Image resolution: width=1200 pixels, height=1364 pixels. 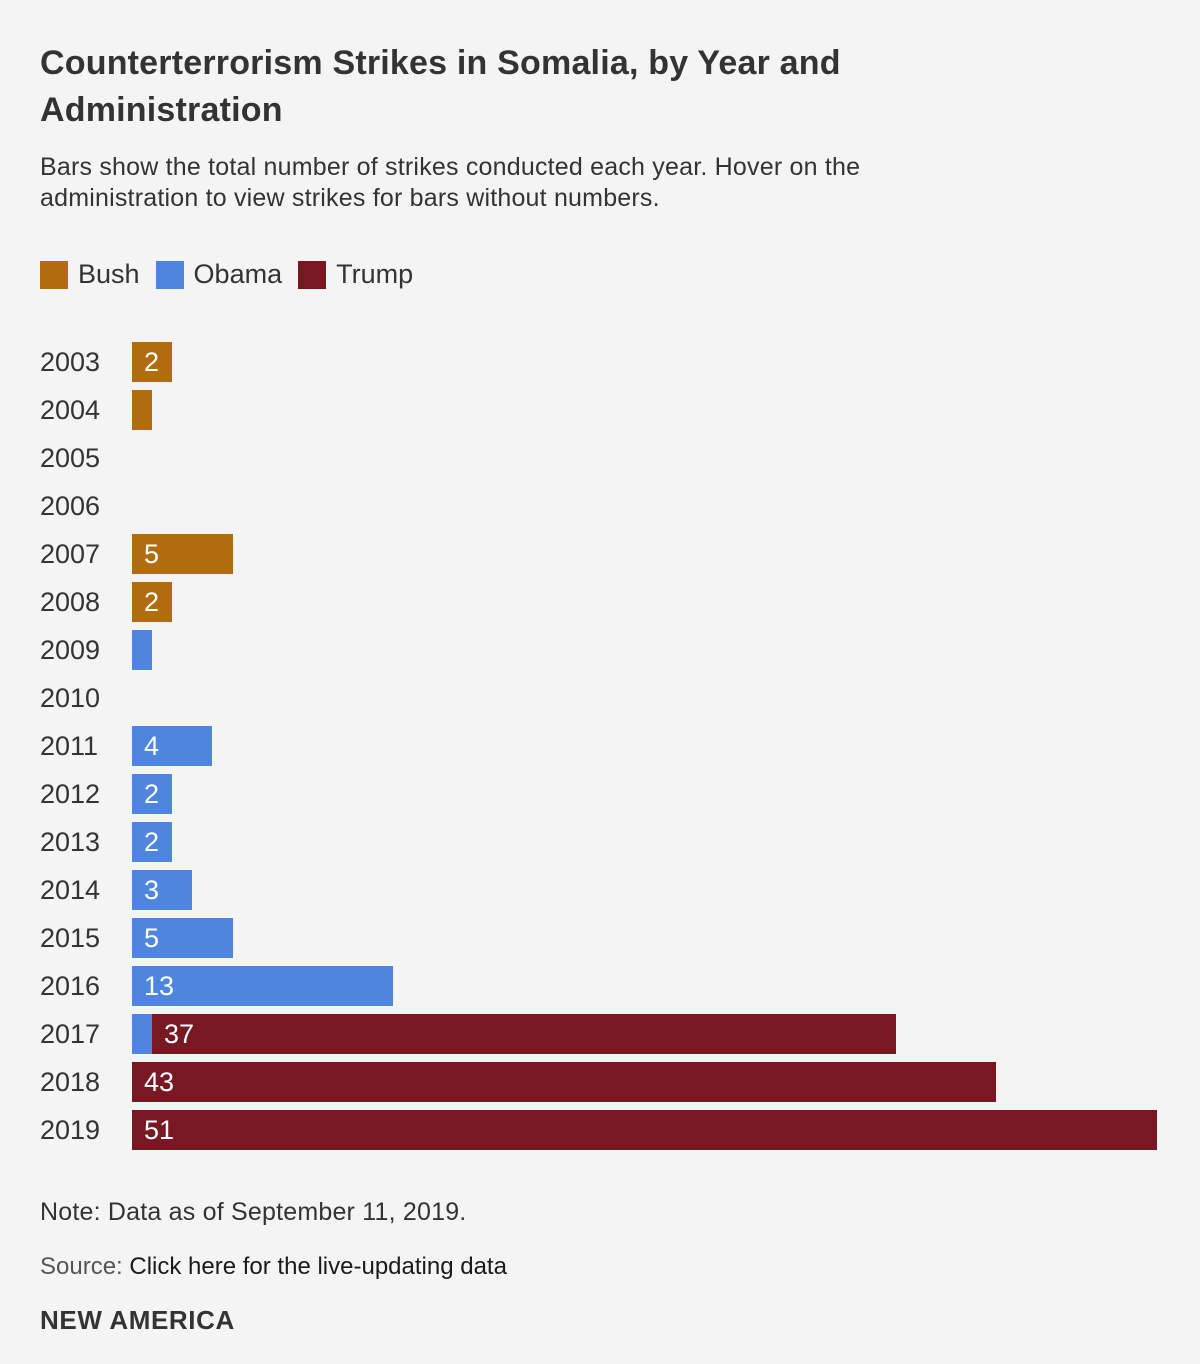 I want to click on bar-value-2019: 51, so click(x=159, y=1129).